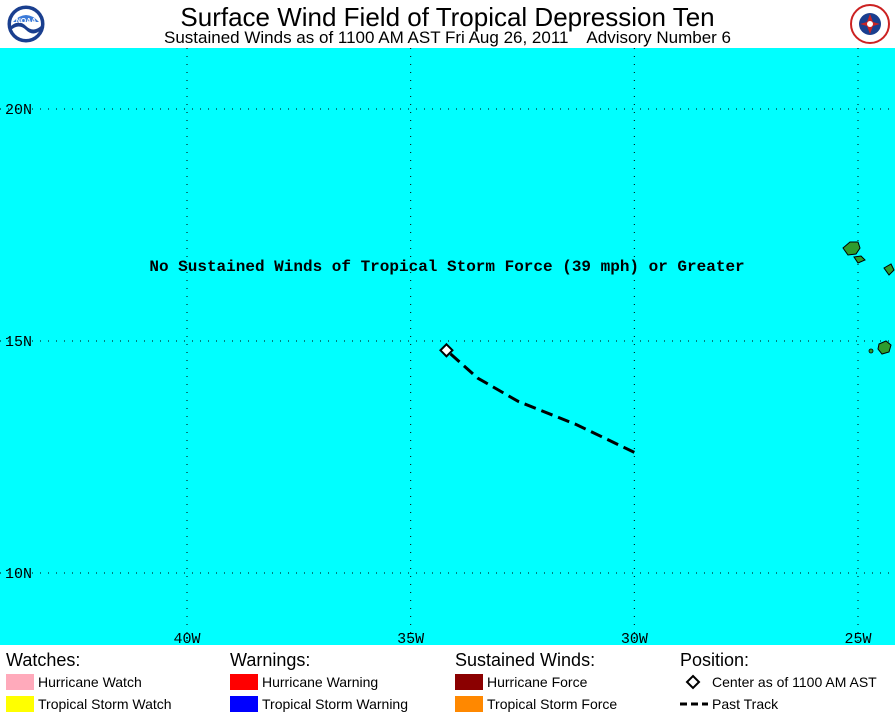 This screenshot has width=895, height=716. Describe the element at coordinates (20, 704) in the screenshot. I see `tropical-storm-watch-swatch` at that location.